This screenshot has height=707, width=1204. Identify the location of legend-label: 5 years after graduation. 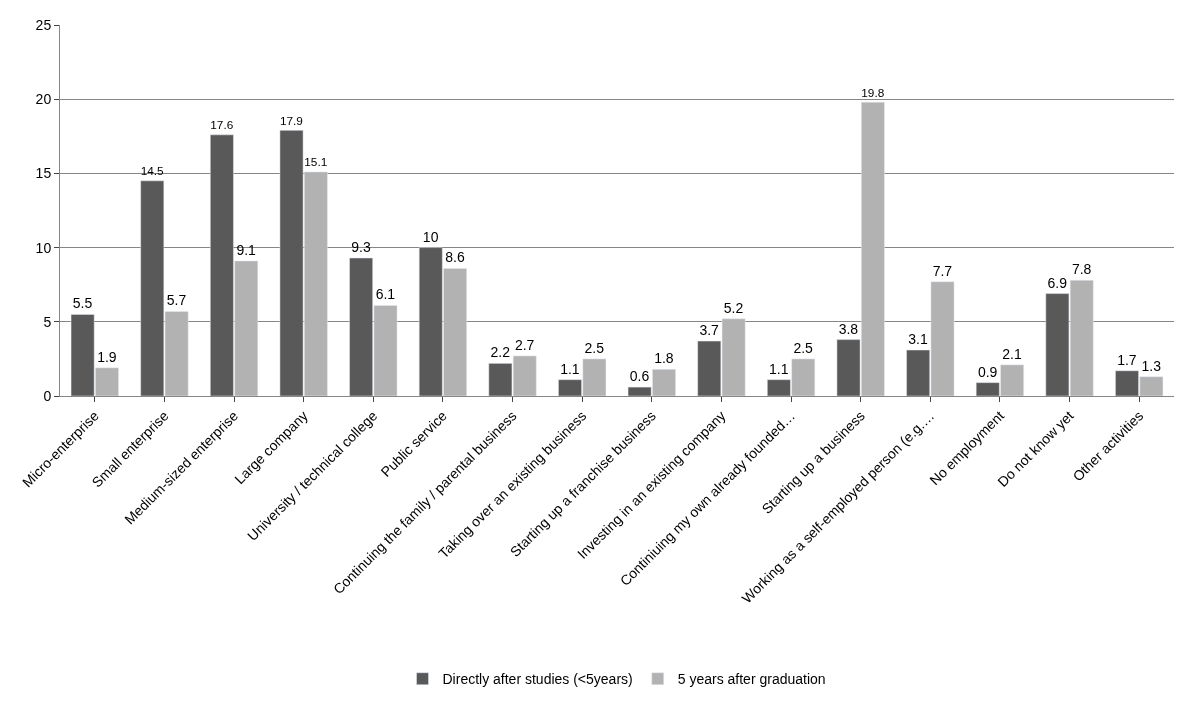
(751, 679).